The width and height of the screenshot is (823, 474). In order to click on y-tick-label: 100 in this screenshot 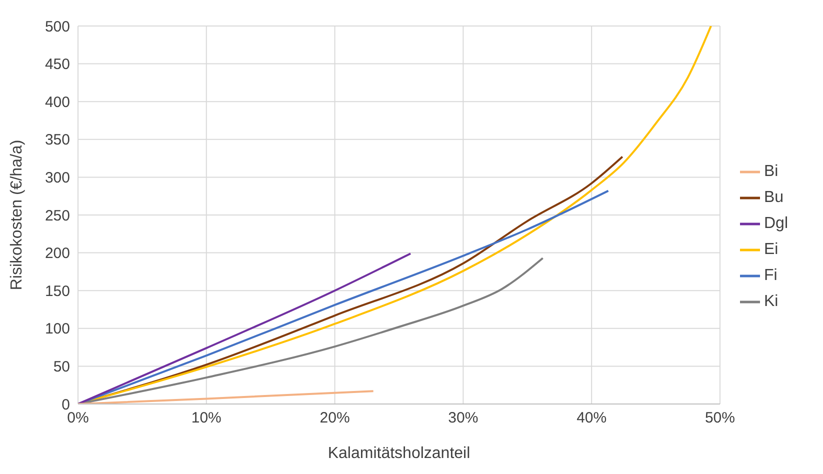, I will do `click(57, 329)`.